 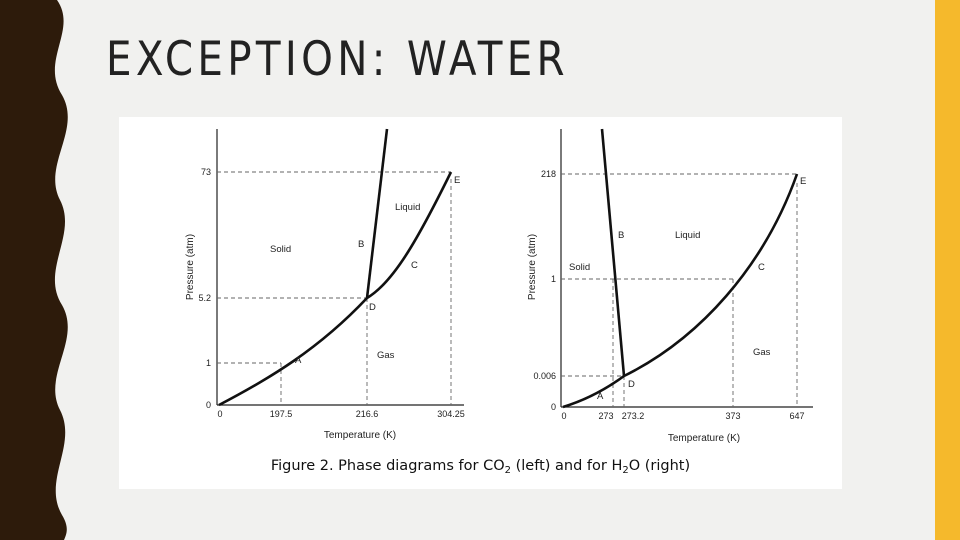 I want to click on h2o-point-c: C, so click(x=761, y=267).